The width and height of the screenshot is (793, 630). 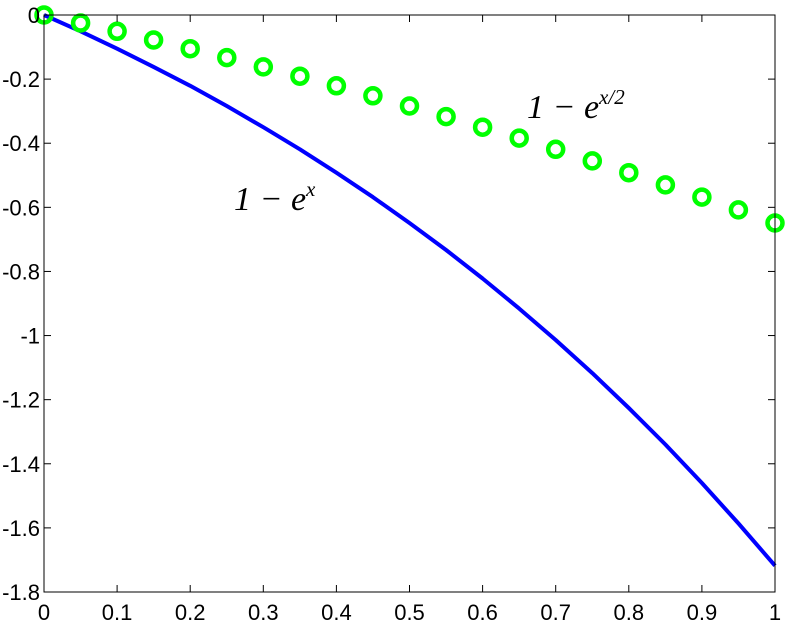 What do you see at coordinates (21, 528) in the screenshot?
I see `y-tick-label: -1.6` at bounding box center [21, 528].